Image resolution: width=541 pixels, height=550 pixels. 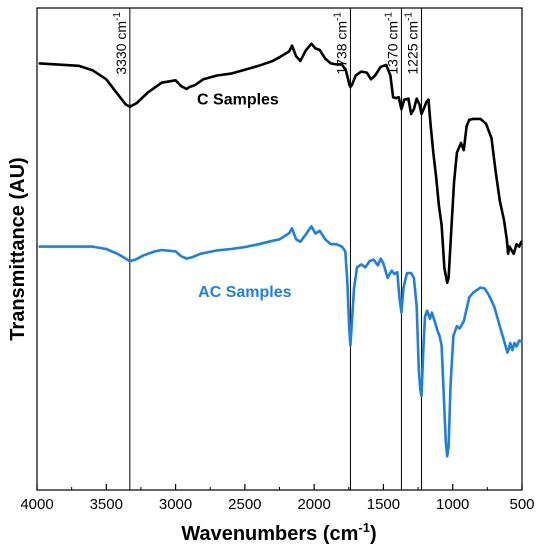 I want to click on series-labels: C Samples AC Samples, so click(x=244, y=196).